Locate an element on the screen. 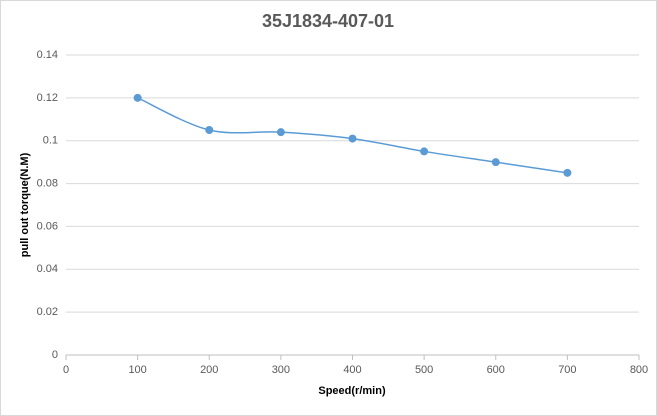 Image resolution: width=657 pixels, height=416 pixels. chart-title: 35J1834-407-01 is located at coordinates (328, 21).